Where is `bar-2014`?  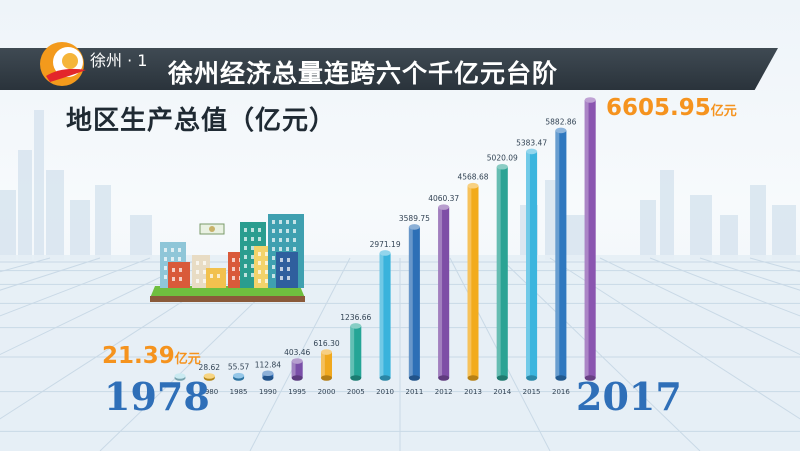
bar-2014 is located at coordinates (502, 272).